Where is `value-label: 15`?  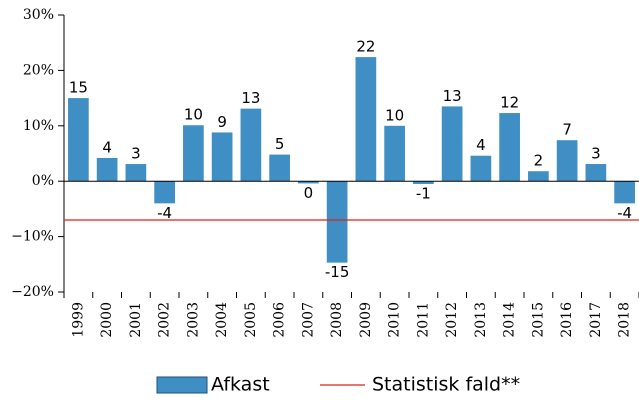
value-label: 15 is located at coordinates (78, 88).